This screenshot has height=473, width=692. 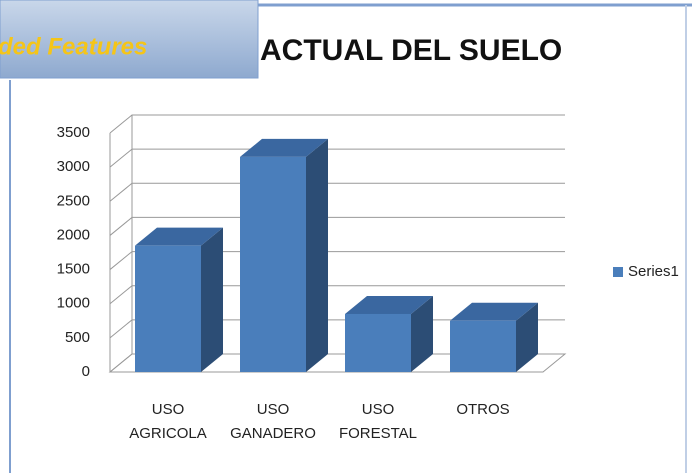 I want to click on label-line: GANADERO, so click(x=273, y=433).